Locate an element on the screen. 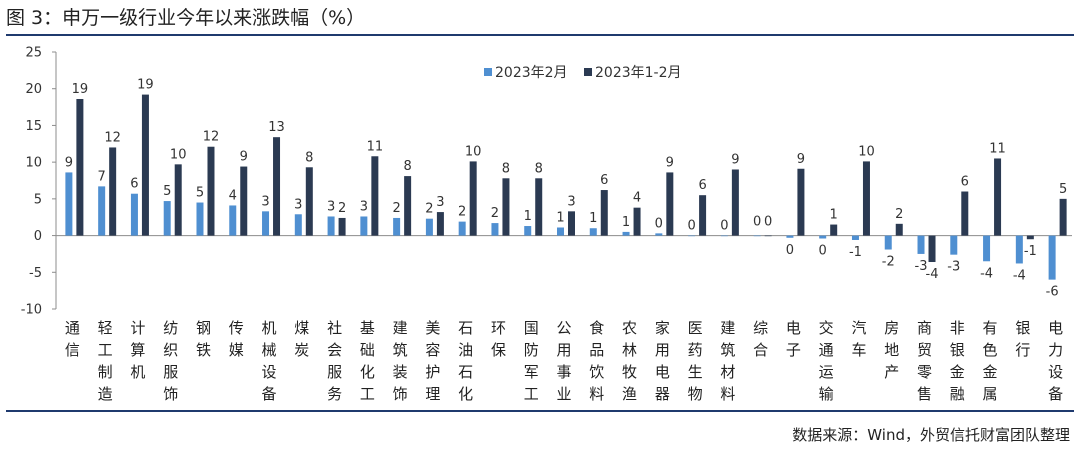  data-label: 11 is located at coordinates (375, 146).